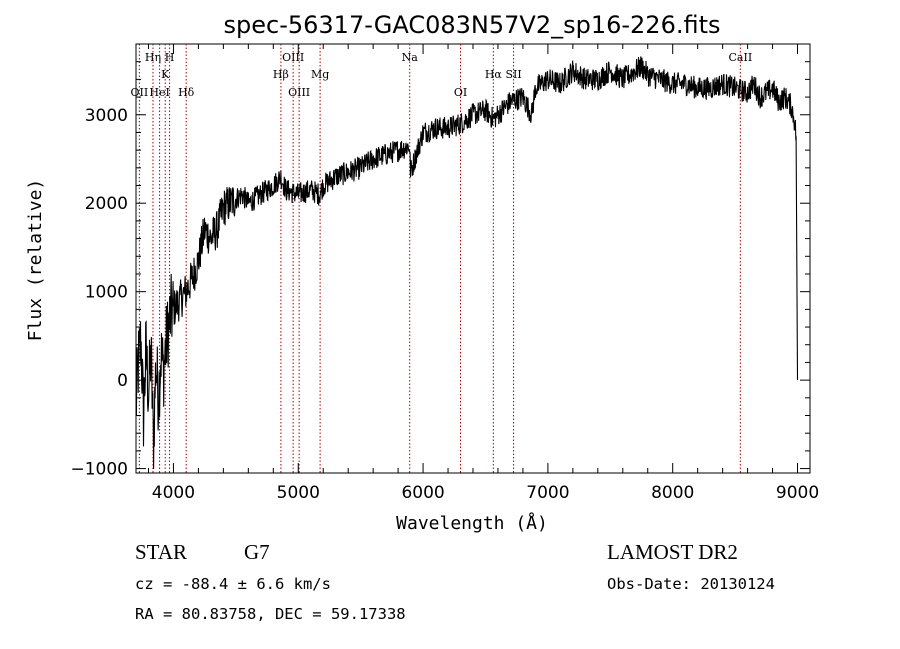 The height and width of the screenshot is (649, 900). What do you see at coordinates (233, 584) in the screenshot?
I see `redshift-info: cz = -88.4 ± 6.6 km/s` at bounding box center [233, 584].